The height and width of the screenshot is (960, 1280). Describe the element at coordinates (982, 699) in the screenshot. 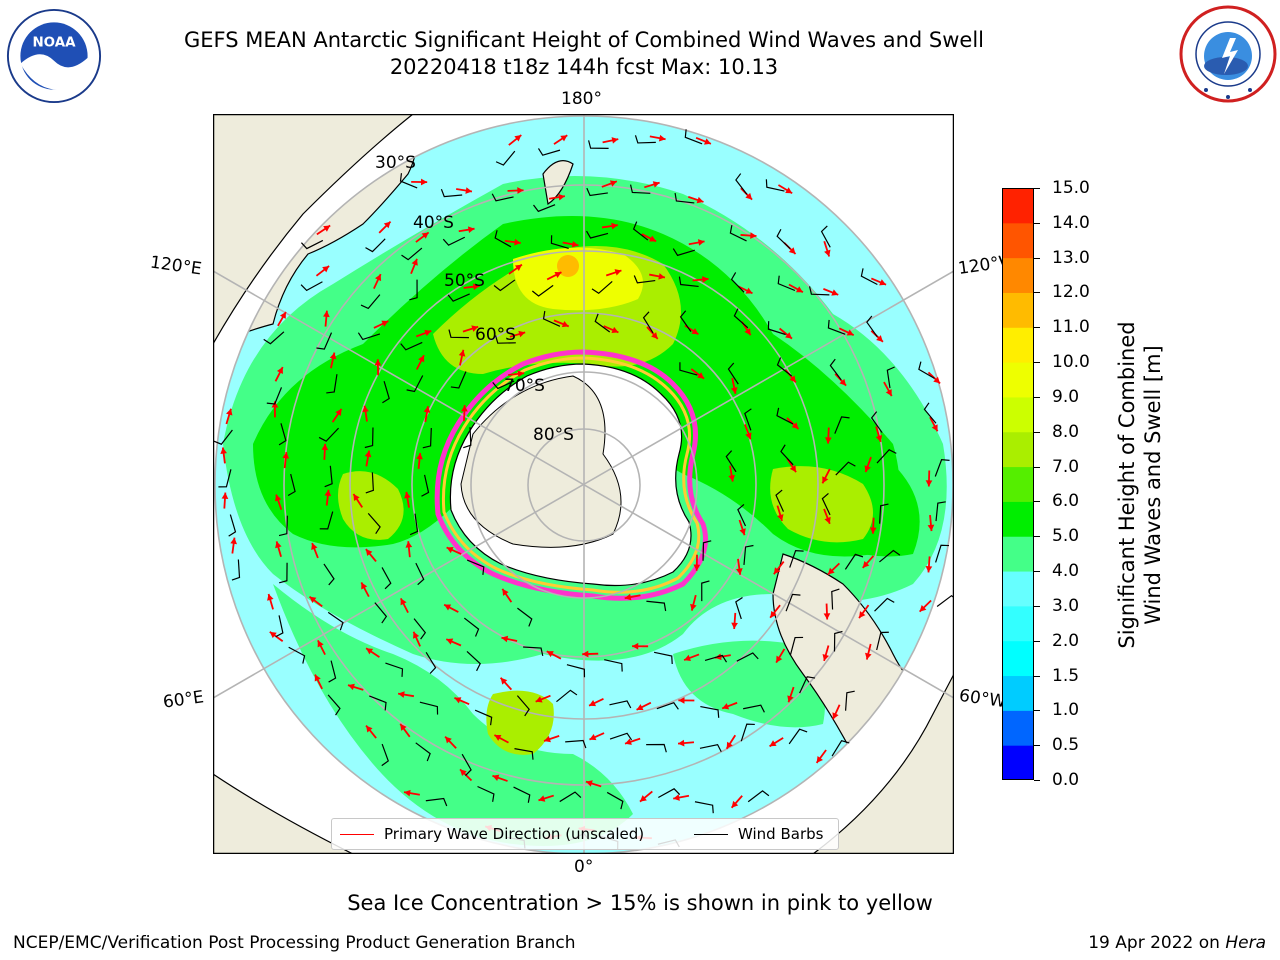

I see `lon-label-60w: 60°W` at that location.